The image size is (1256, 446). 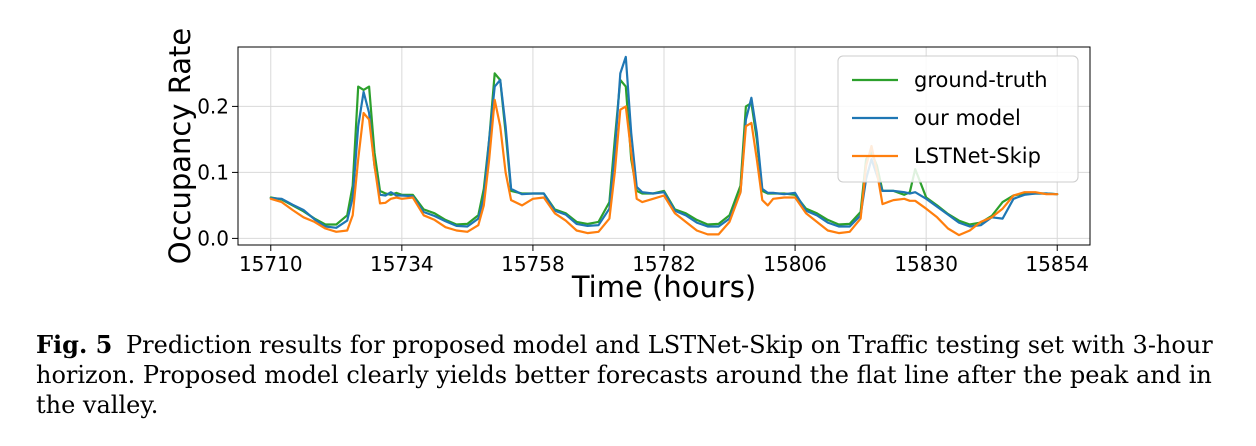 What do you see at coordinates (795, 264) in the screenshot?
I see `x-tick-label: 15806` at bounding box center [795, 264].